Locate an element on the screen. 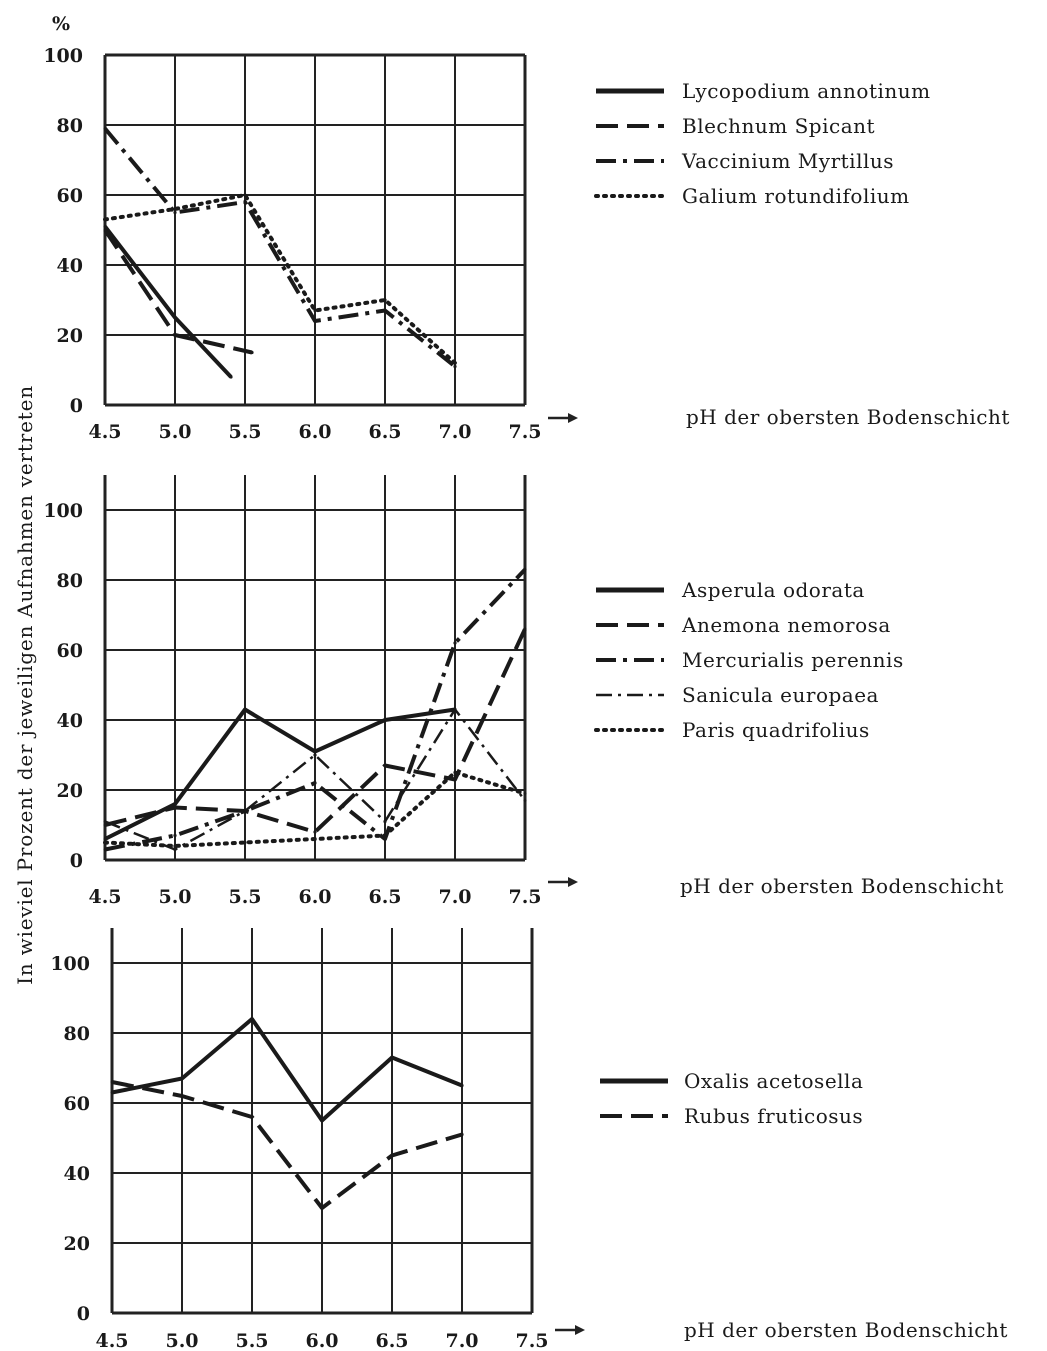  legend-label: Mercurialis perennis is located at coordinates (793, 660).